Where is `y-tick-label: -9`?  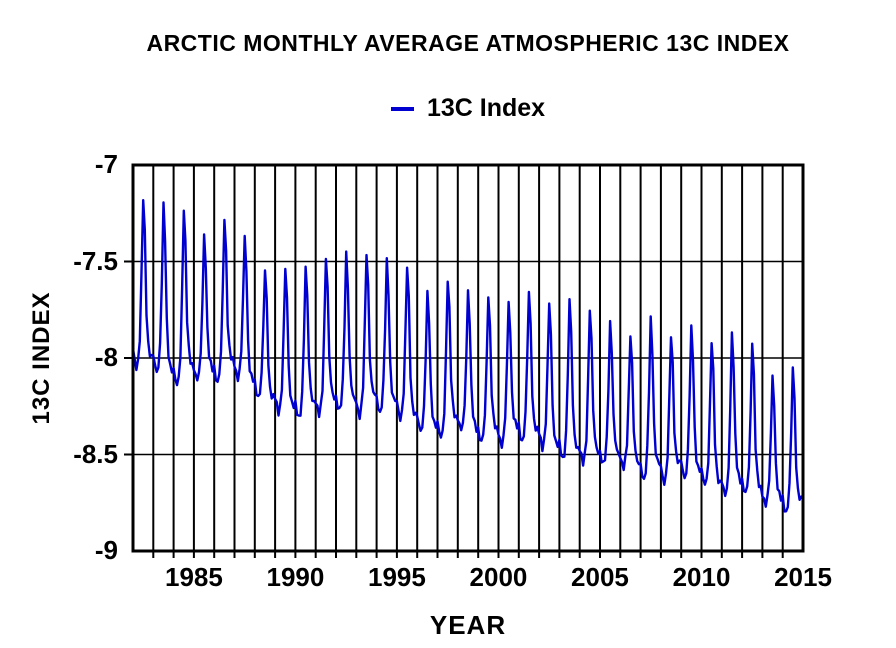 y-tick-label: -9 is located at coordinates (106, 549).